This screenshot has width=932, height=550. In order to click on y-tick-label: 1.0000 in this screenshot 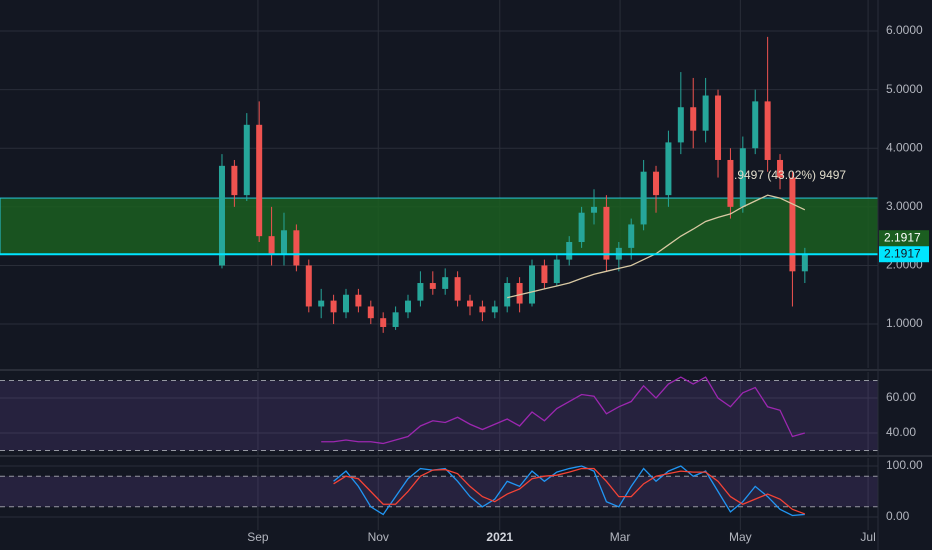, I will do `click(904, 323)`.